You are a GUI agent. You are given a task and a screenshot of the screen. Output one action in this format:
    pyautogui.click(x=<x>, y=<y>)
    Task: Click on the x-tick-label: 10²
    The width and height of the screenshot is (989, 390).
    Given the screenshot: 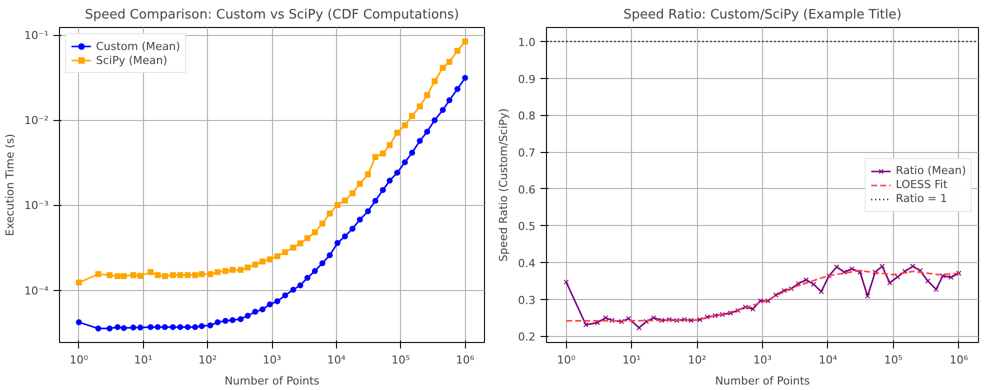 What is the action you would take?
    pyautogui.click(x=697, y=360)
    